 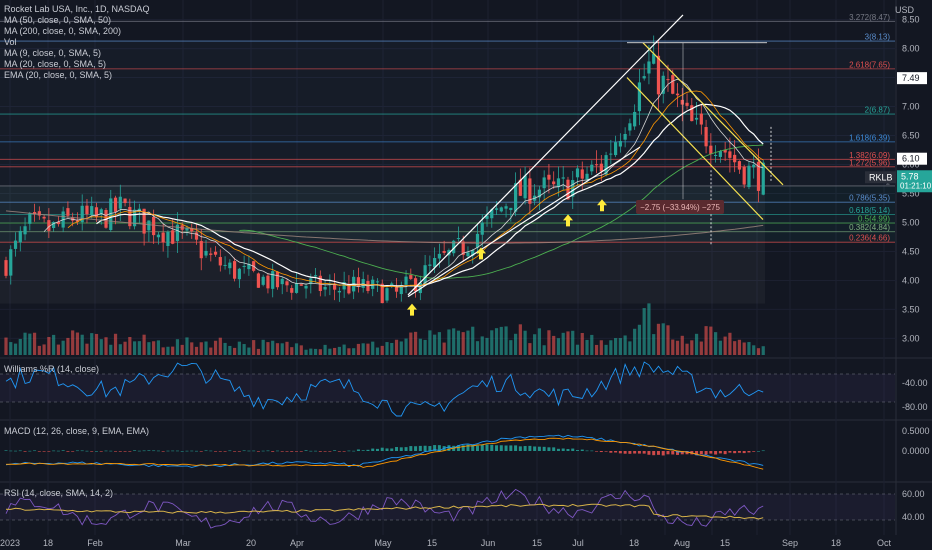 What do you see at coordinates (58, 75) in the screenshot?
I see `legend-ema20: EMA (20, close, 0, SMA, 5)` at bounding box center [58, 75].